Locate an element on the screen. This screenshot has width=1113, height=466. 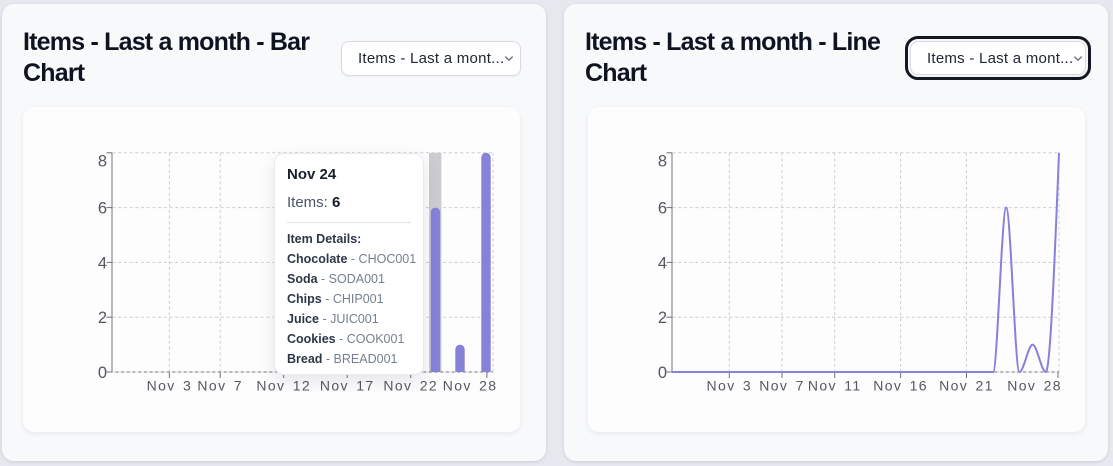
svg-text: Nov 21 is located at coordinates (966, 386).